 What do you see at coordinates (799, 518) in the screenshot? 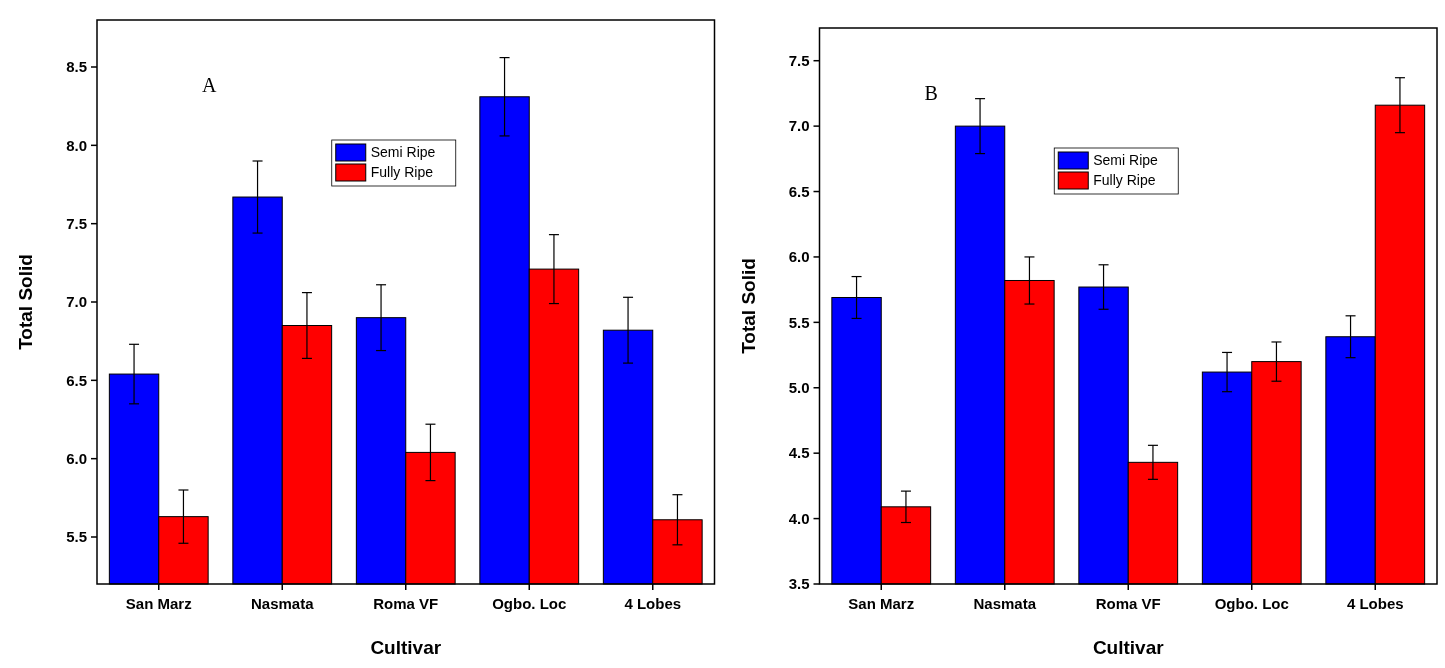
I see `y-tick-label: 4.0` at bounding box center [799, 518].